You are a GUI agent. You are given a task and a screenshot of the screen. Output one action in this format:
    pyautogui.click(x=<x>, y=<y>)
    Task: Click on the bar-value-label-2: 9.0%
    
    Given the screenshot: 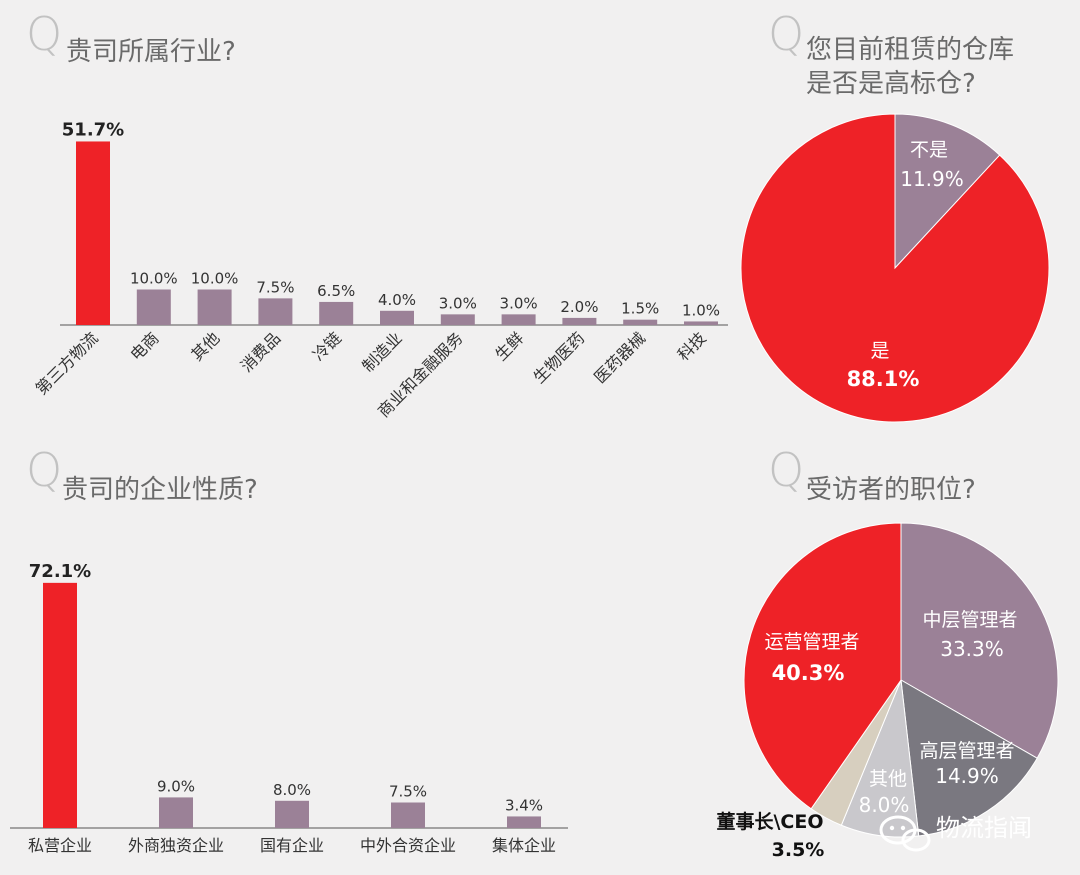 What is the action you would take?
    pyautogui.click(x=176, y=786)
    